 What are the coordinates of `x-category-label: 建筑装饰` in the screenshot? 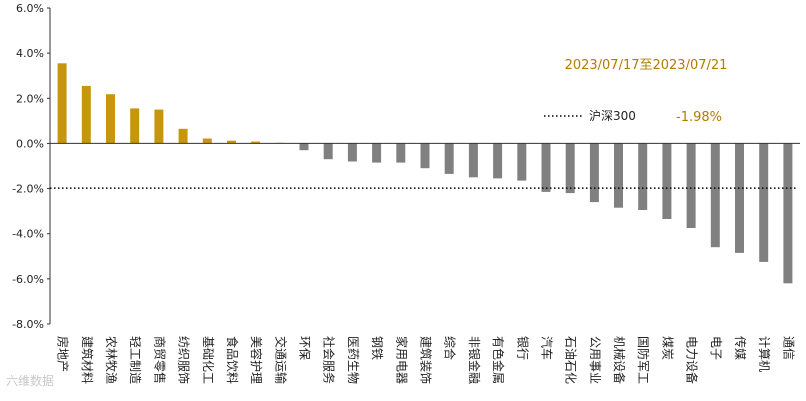 It's located at (426, 360).